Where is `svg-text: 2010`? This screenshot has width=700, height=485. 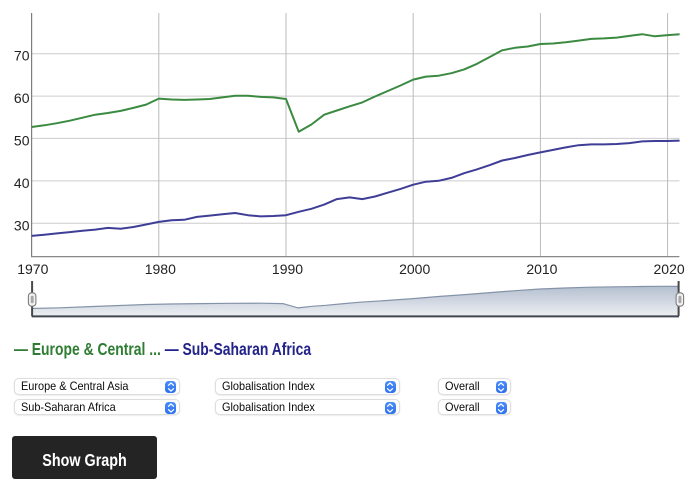
svg-text: 2010 is located at coordinates (541, 269).